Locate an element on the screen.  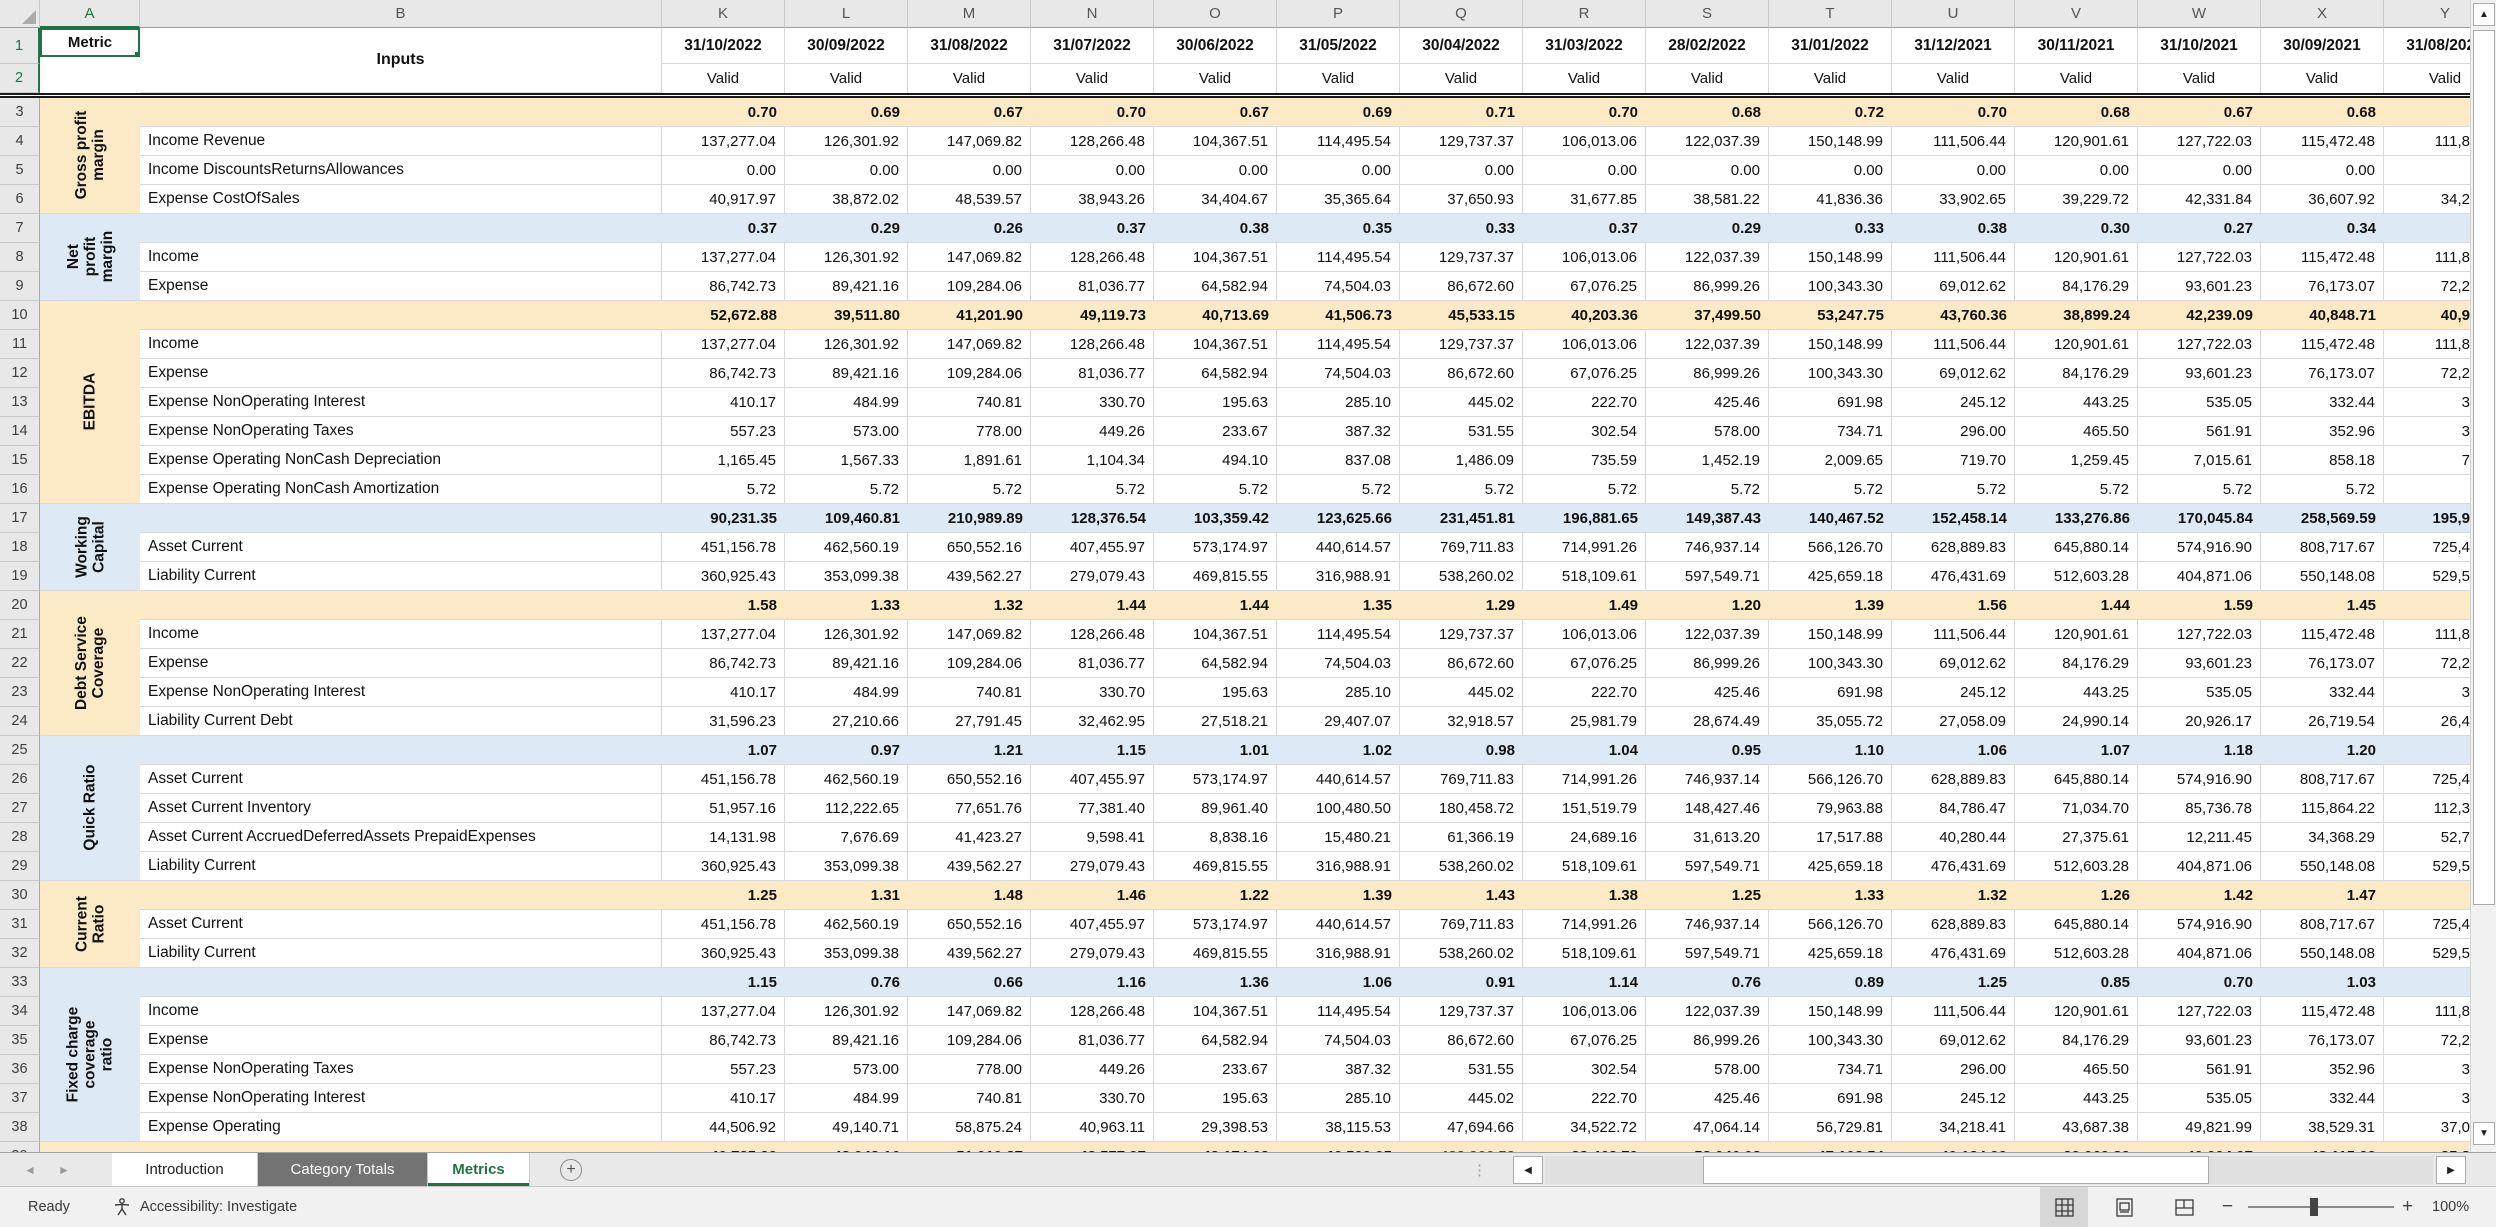
cell: 81,036.77 is located at coordinates (1092, 1040).